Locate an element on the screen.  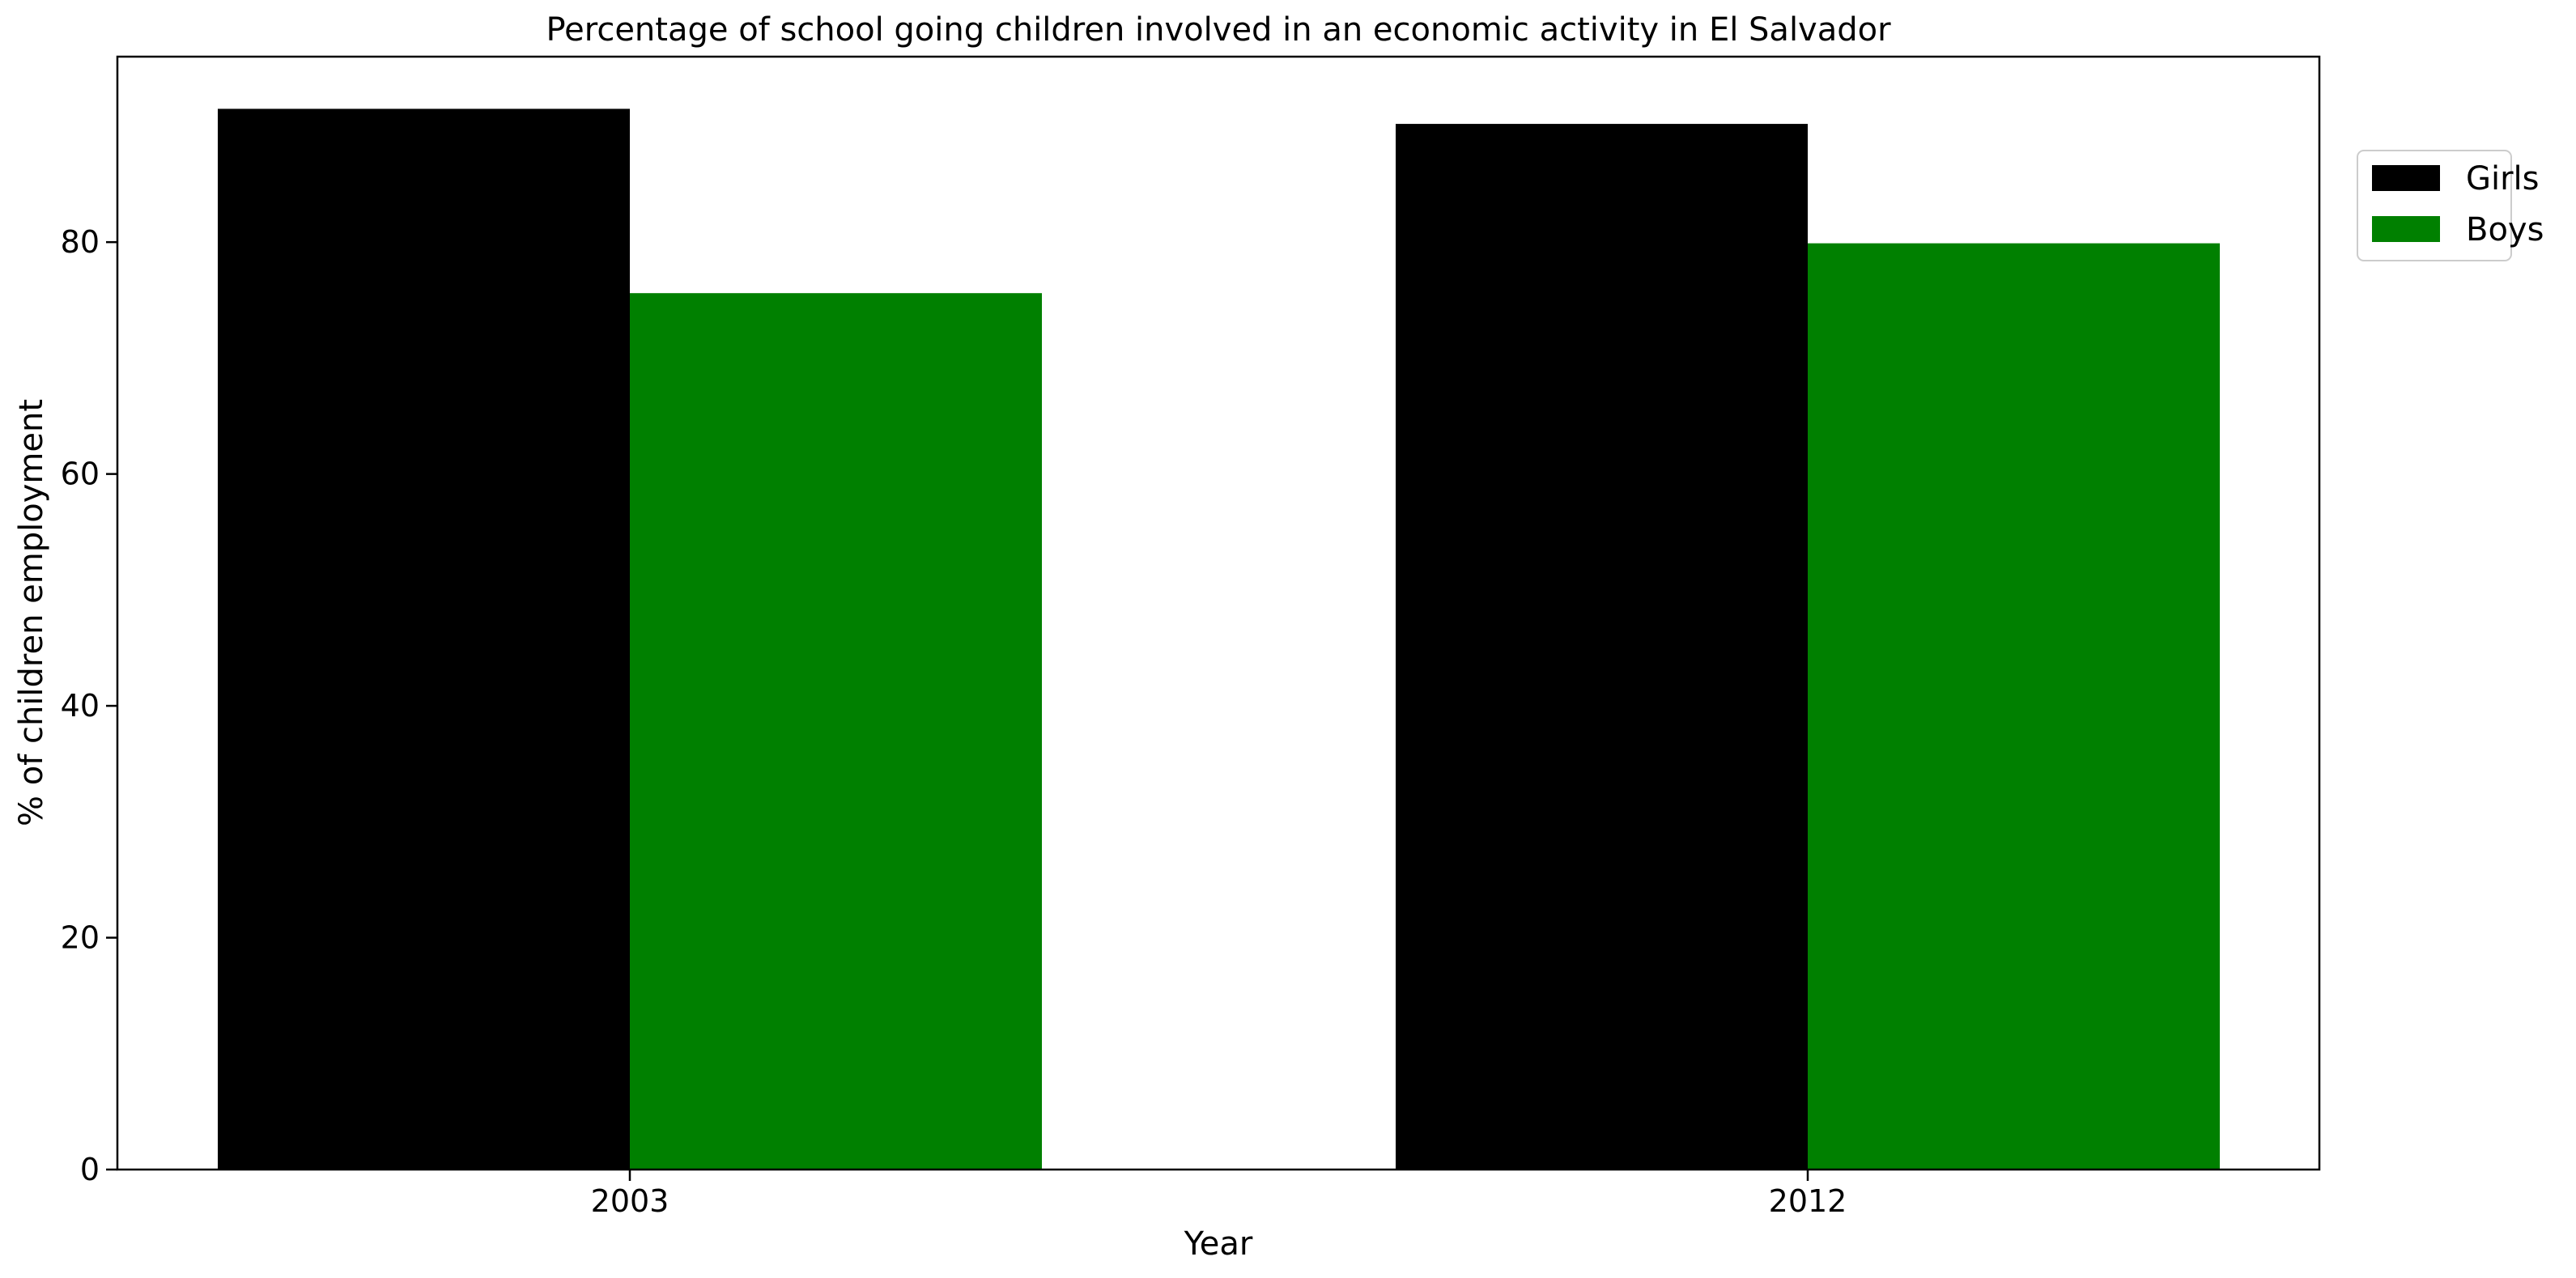
x-tick-label: 2003 is located at coordinates (630, 1201).